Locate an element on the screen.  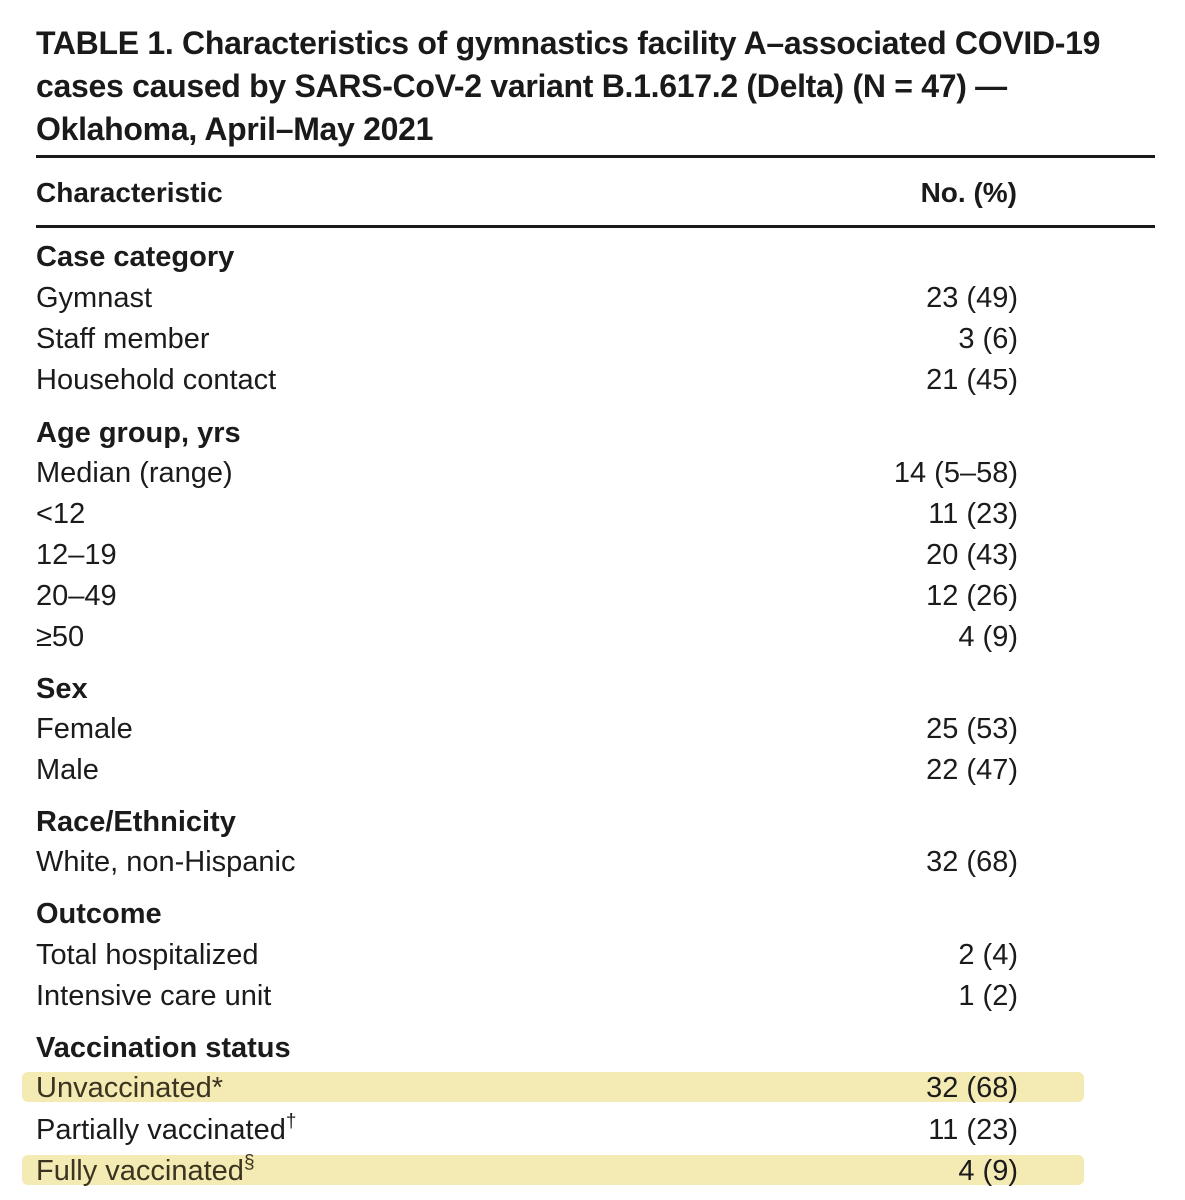
row-label: Total hospitalized is located at coordinates (147, 955).